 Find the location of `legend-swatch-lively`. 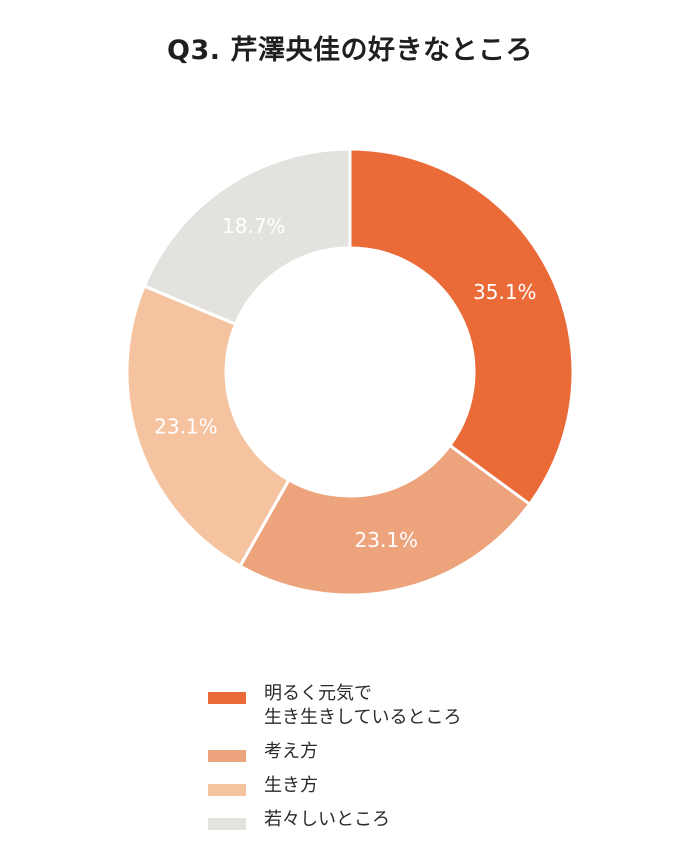

legend-swatch-lively is located at coordinates (227, 698).